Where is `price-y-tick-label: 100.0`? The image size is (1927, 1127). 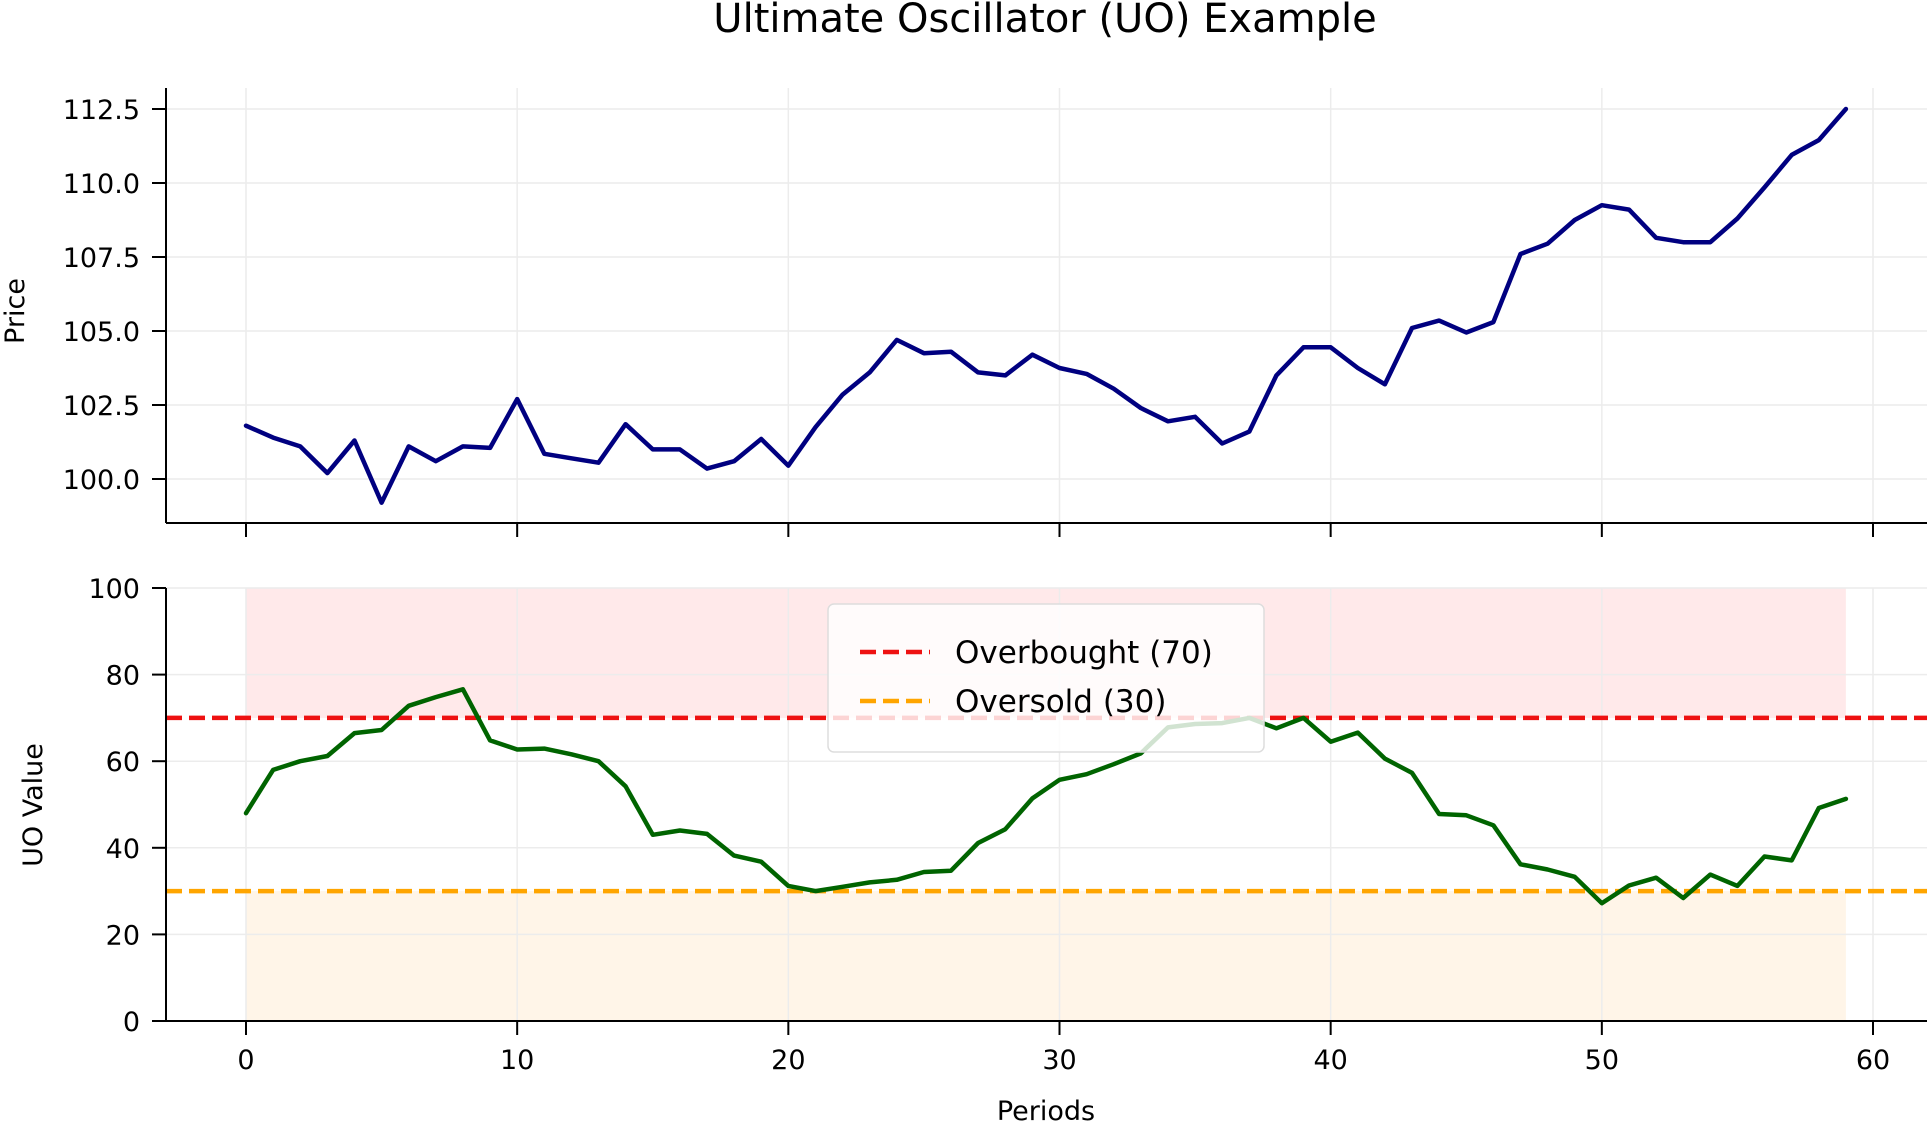 price-y-tick-label: 100.0 is located at coordinates (101, 480).